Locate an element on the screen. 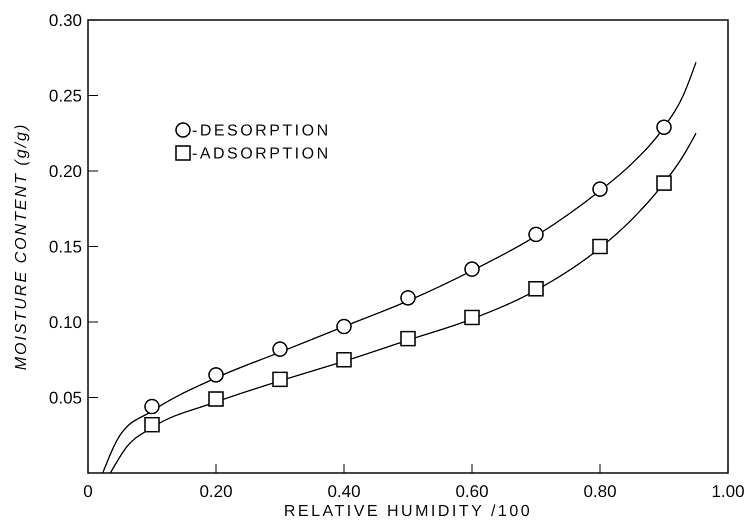 Image resolution: width=749 pixels, height=522 pixels. y-tick-label: 0.10 is located at coordinates (65, 322).